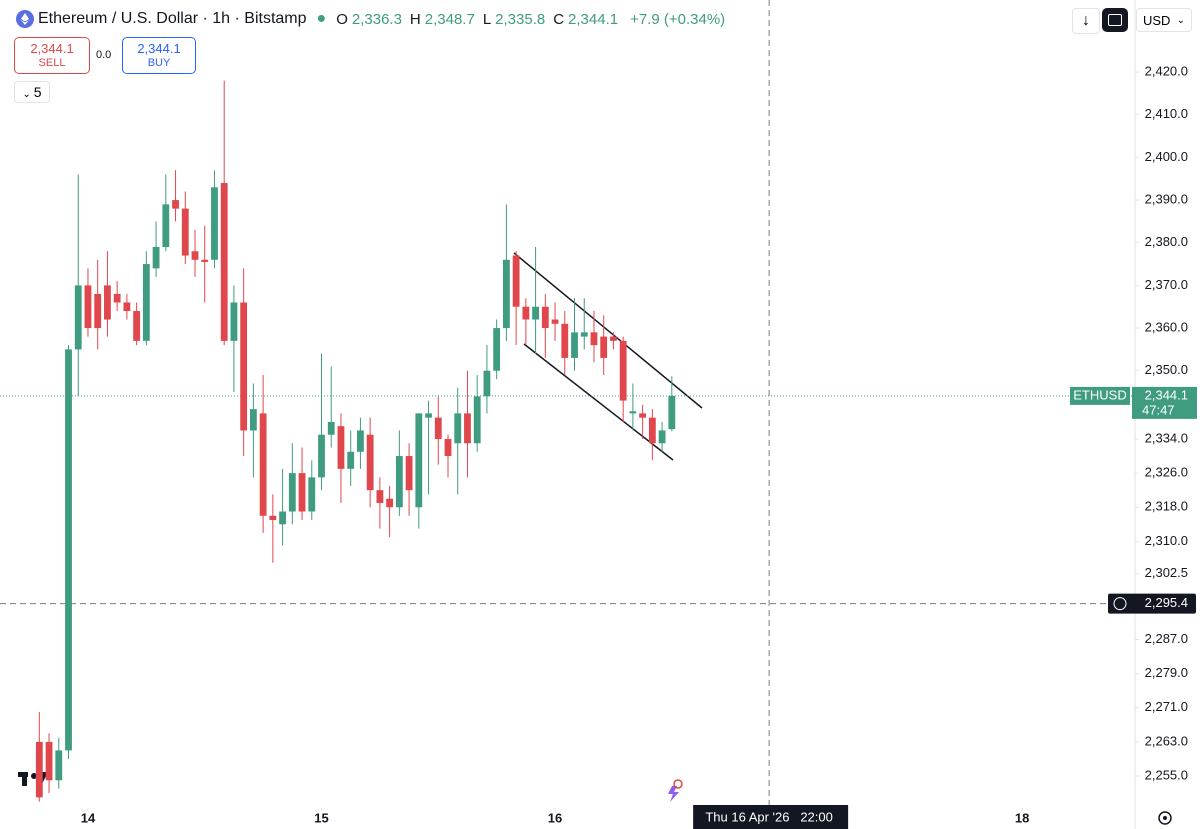 This screenshot has height=829, width=1200. Describe the element at coordinates (321, 817) in the screenshot. I see `x-tick-label: 15` at that location.